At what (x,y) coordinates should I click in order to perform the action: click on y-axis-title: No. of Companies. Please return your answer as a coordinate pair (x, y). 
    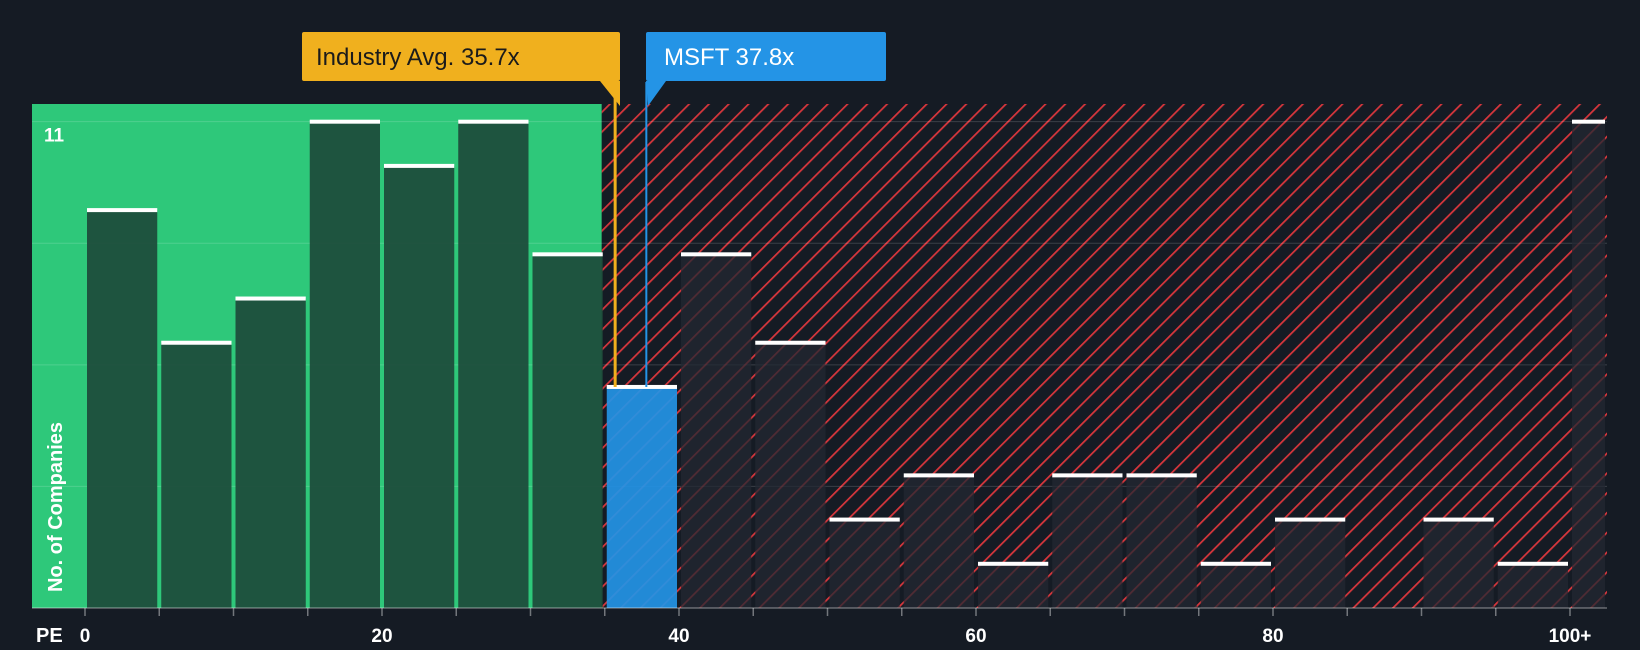
    Looking at the image, I should click on (56, 507).